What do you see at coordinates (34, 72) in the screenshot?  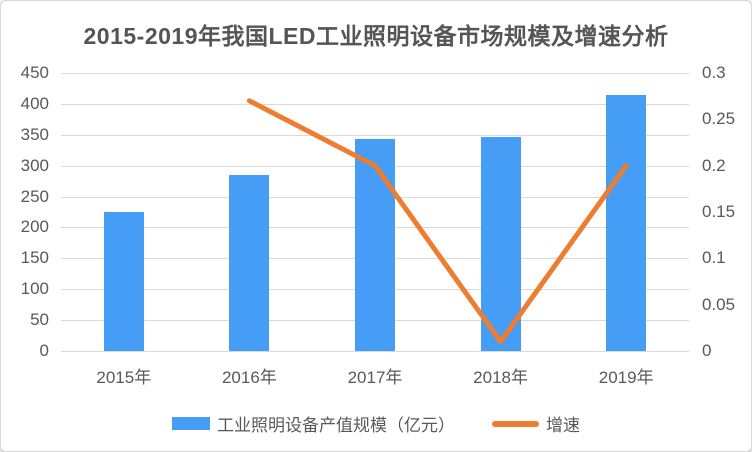 I see `left-axis-tick-label: 450` at bounding box center [34, 72].